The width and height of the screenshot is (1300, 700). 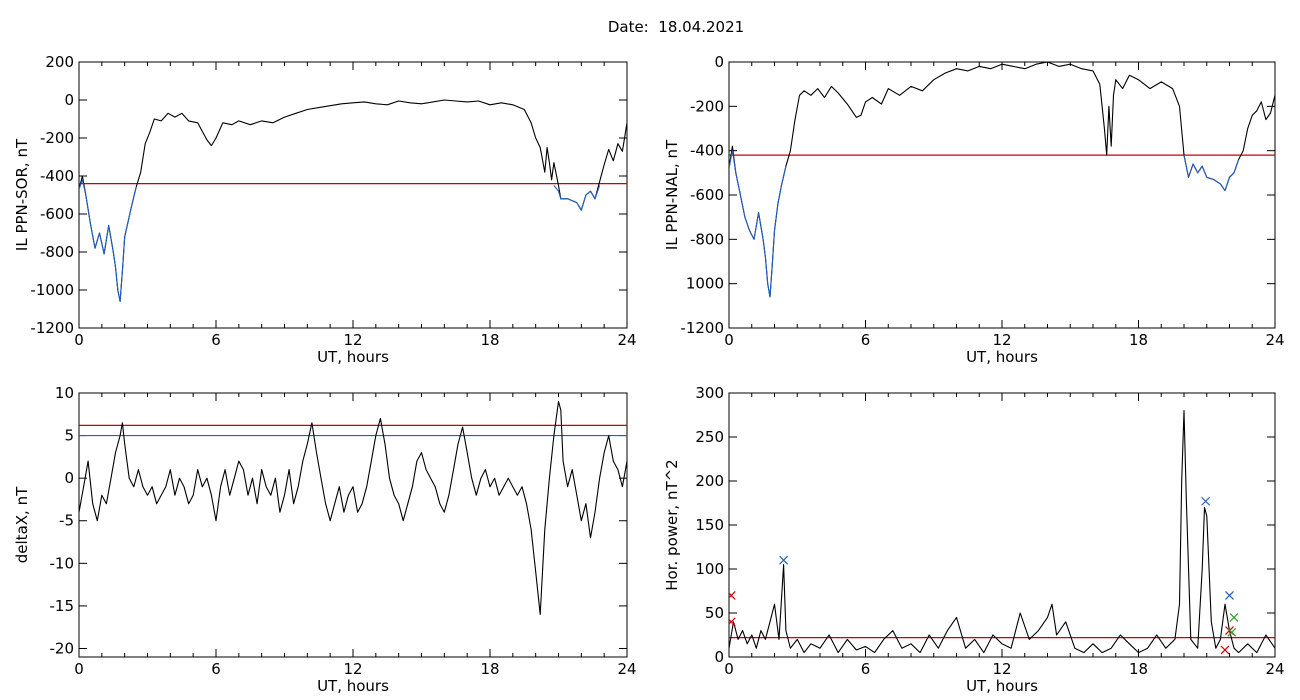 What do you see at coordinates (709, 437) in the screenshot?
I see `y-tick-label: 250` at bounding box center [709, 437].